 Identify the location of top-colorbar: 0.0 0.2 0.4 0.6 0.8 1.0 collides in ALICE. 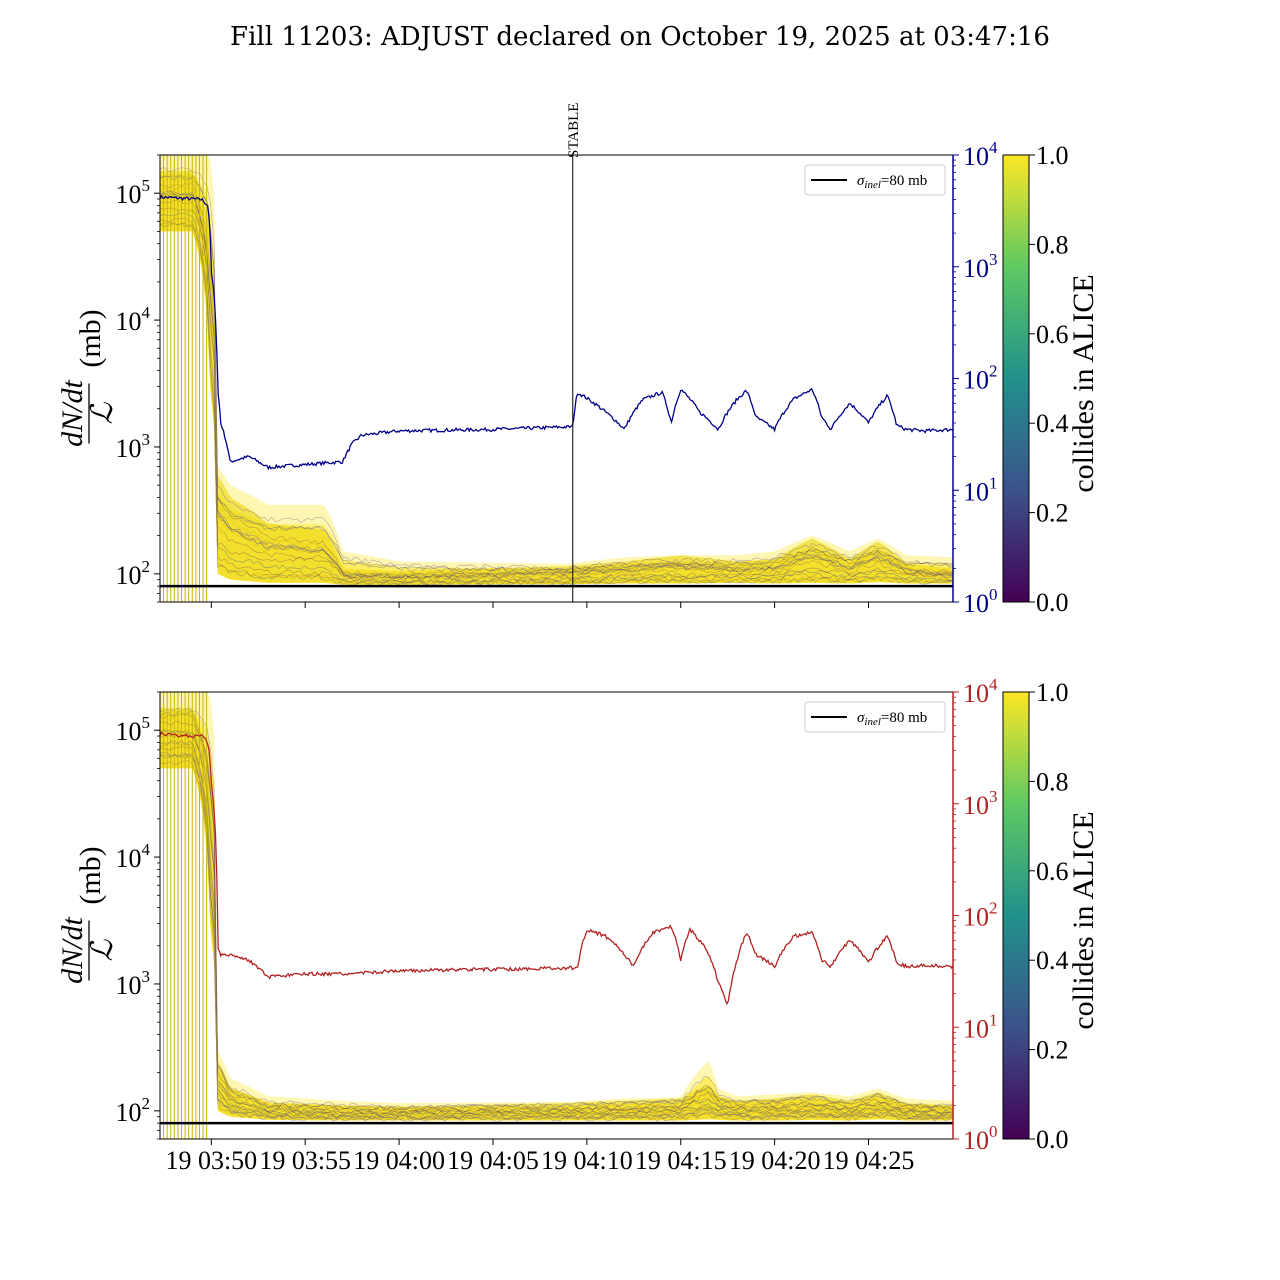
(1051, 379).